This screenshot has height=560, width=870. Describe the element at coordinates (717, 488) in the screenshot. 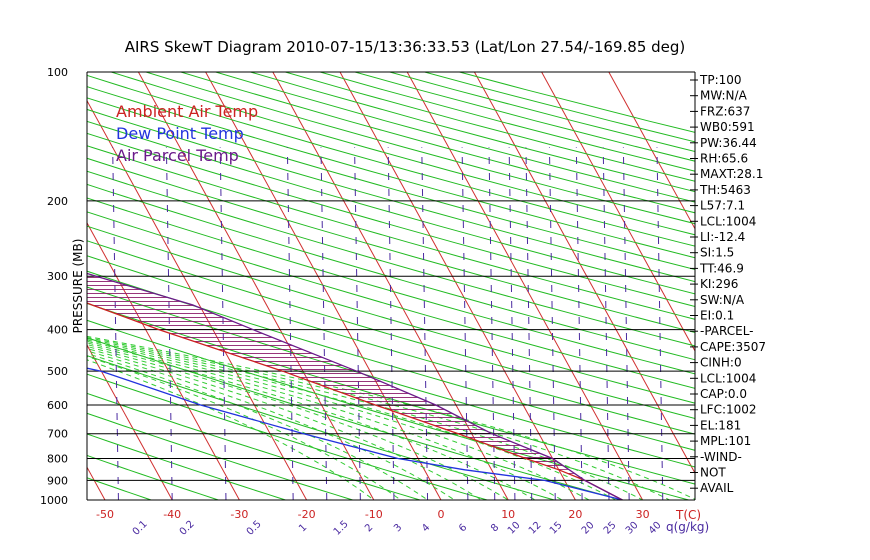

I see `index-label: AVAIL` at that location.